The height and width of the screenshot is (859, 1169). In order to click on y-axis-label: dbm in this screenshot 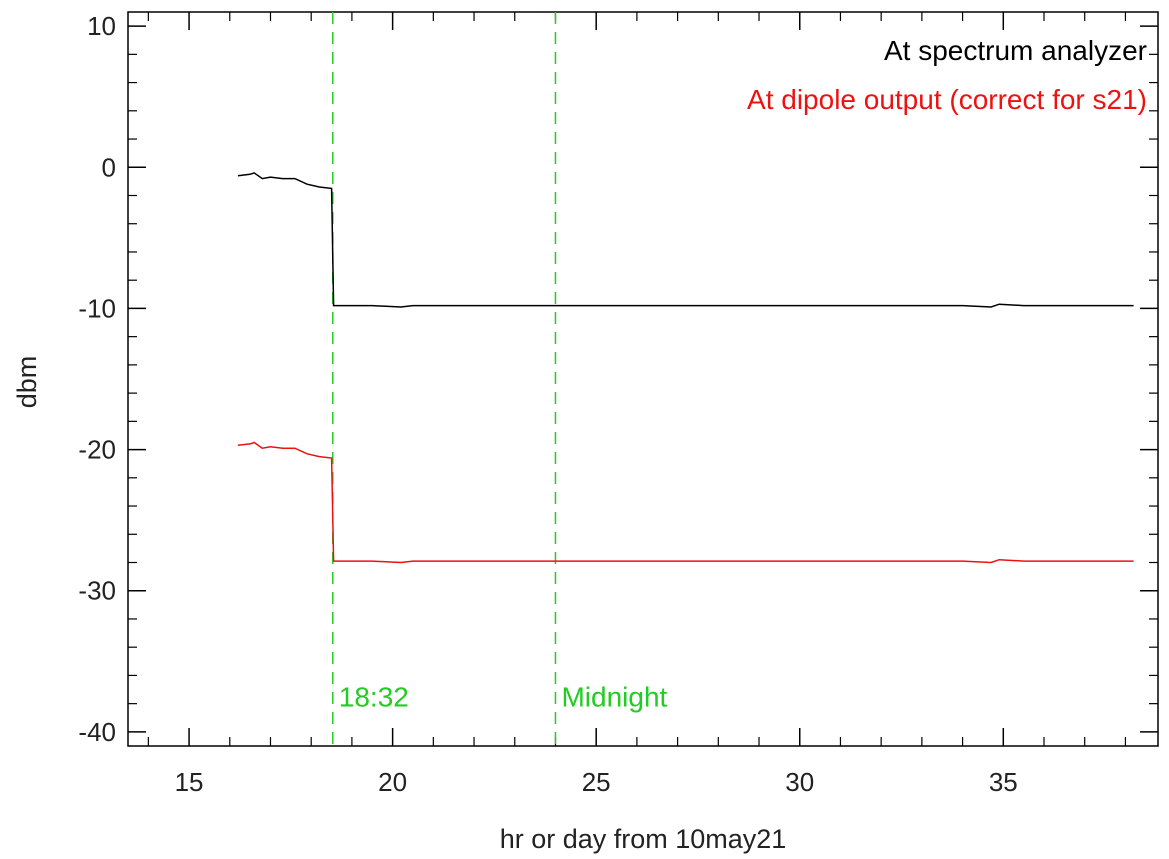, I will do `click(27, 382)`.